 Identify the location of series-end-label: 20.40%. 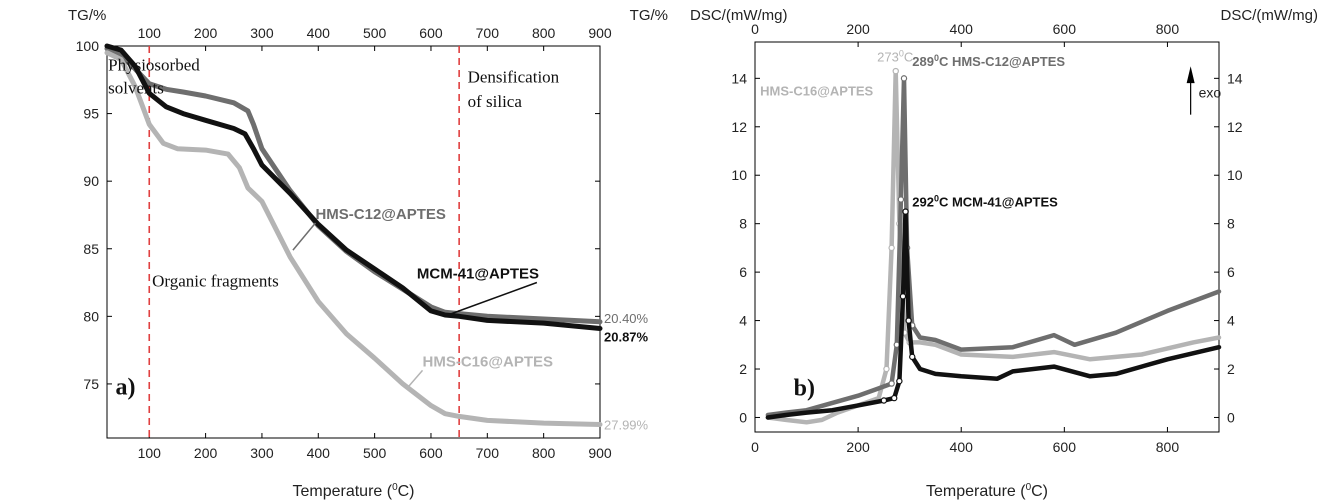
(626, 318).